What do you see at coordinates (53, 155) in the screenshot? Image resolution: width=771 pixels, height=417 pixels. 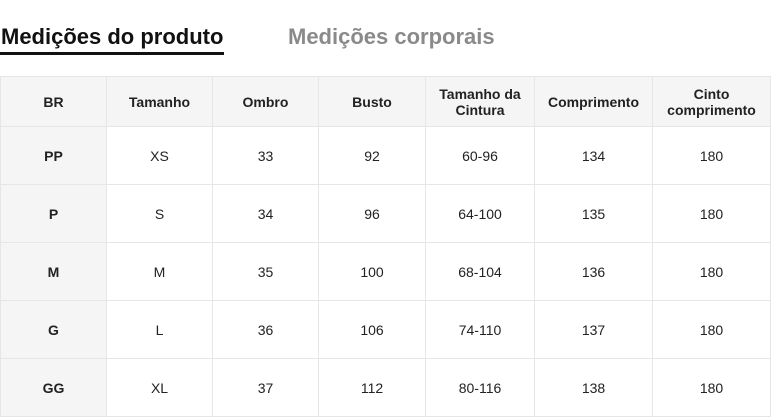 I see `cell-br: PP` at bounding box center [53, 155].